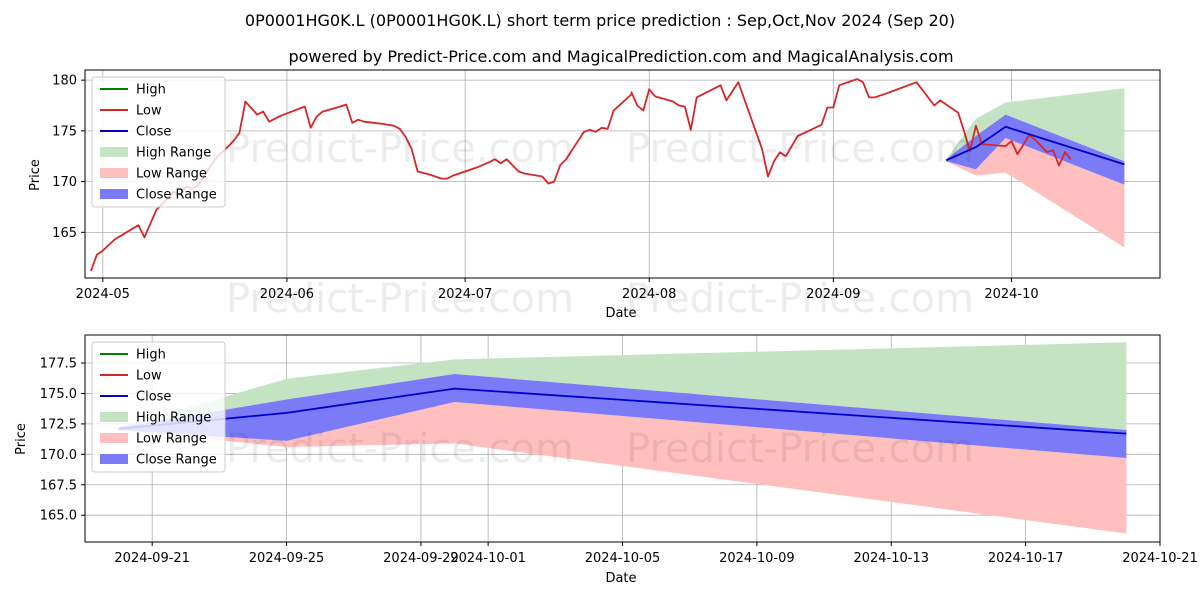 This screenshot has width=1200, height=600. Describe the element at coordinates (152, 558) in the screenshot. I see `x-tick-label: 2024-09-21` at that location.